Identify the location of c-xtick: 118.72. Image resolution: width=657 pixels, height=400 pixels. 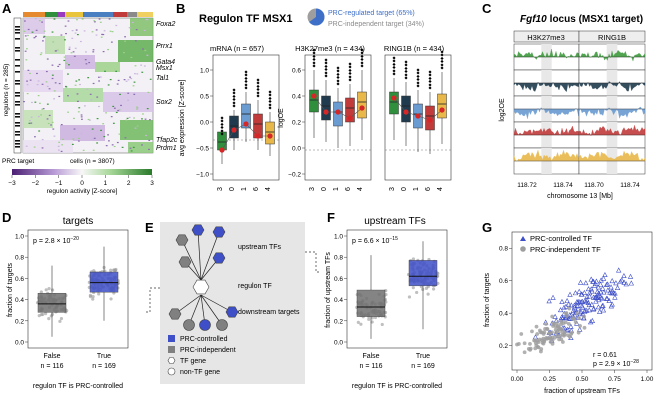
(527, 185).